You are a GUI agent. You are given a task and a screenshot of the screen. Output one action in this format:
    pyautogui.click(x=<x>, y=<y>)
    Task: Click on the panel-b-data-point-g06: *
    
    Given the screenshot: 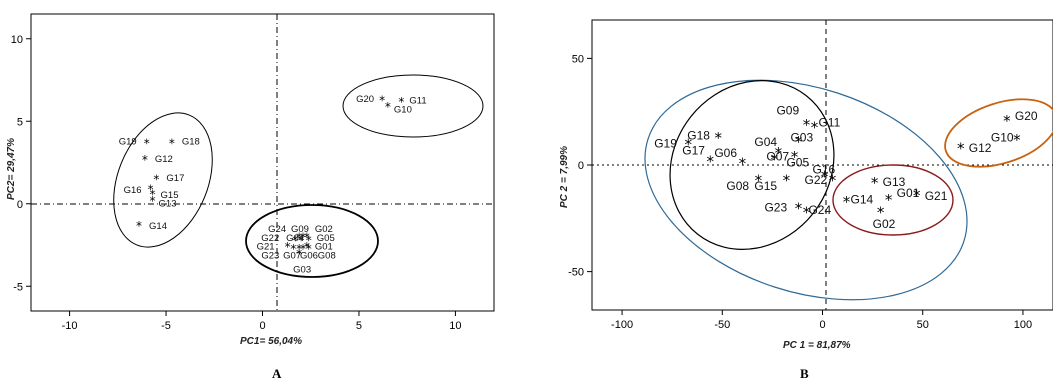 What is the action you would take?
    pyautogui.click(x=743, y=164)
    